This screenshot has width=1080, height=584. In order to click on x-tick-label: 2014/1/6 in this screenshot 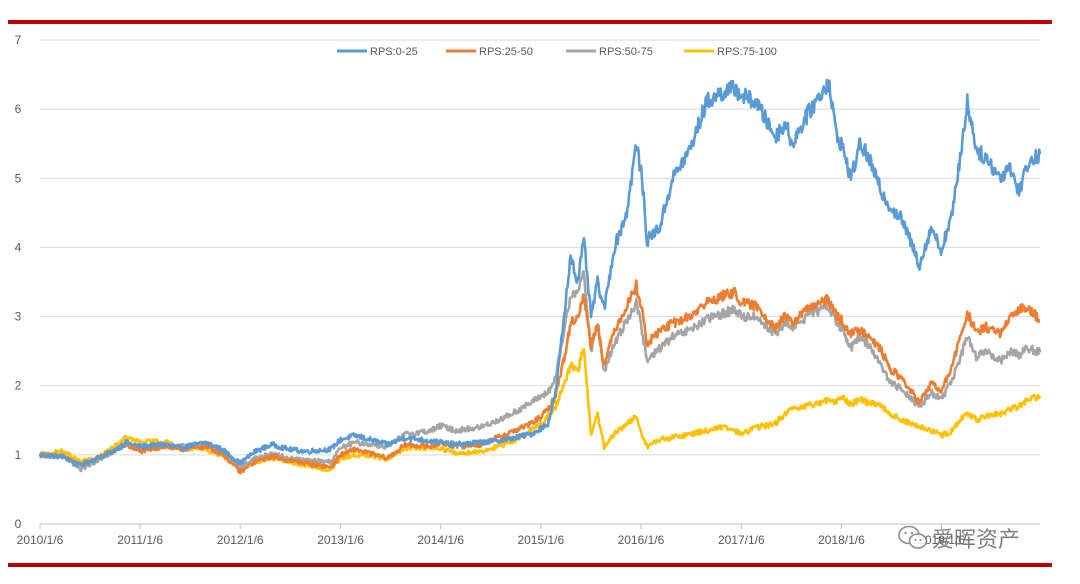, I will do `click(440, 540)`.